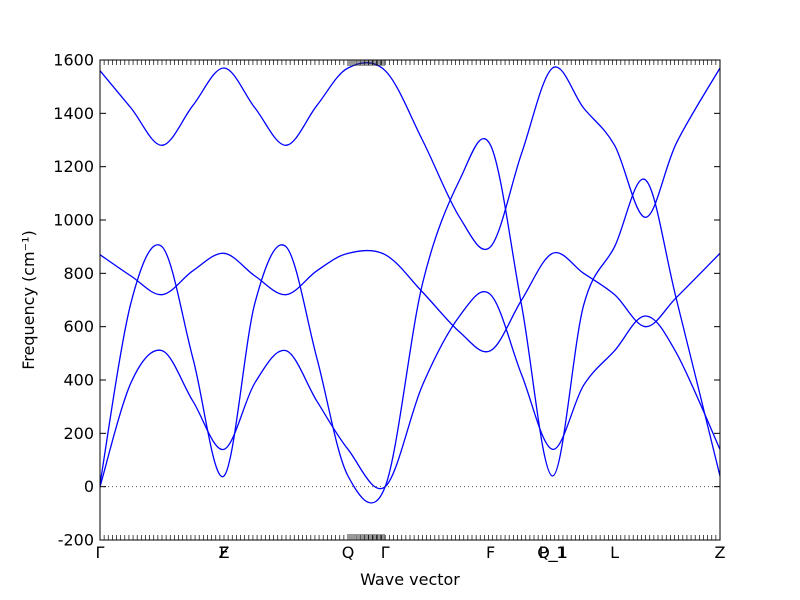  What do you see at coordinates (78, 326) in the screenshot?
I see `y-tick-label: 600` at bounding box center [78, 326].